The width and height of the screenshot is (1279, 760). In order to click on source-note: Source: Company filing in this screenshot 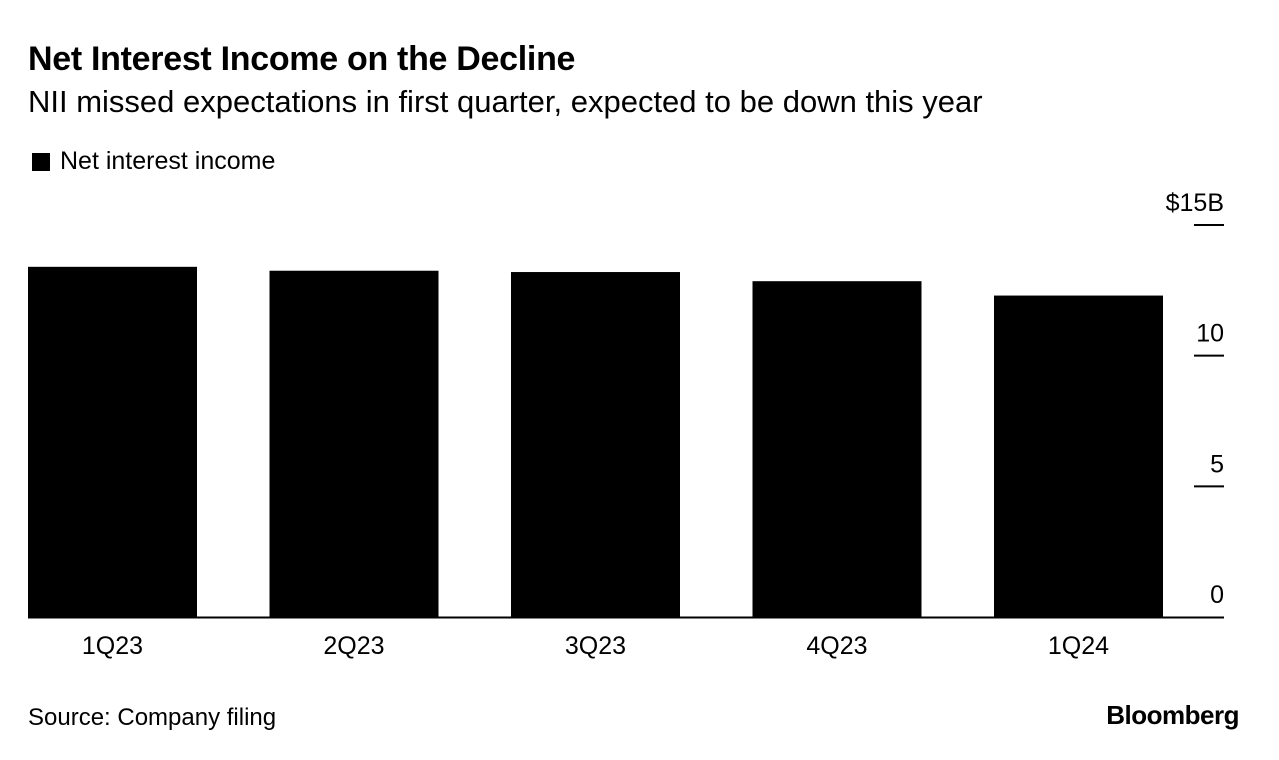, I will do `click(152, 717)`.